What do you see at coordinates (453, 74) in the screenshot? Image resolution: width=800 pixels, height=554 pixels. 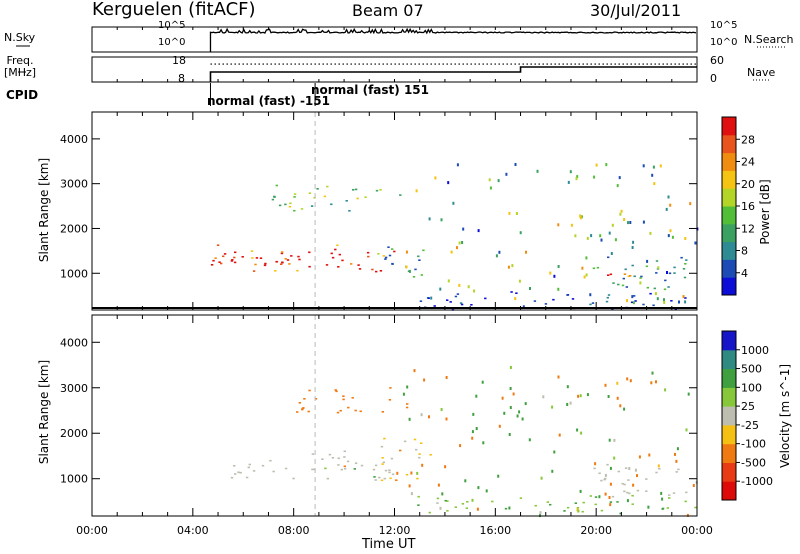 I see `freq-series-line` at bounding box center [453, 74].